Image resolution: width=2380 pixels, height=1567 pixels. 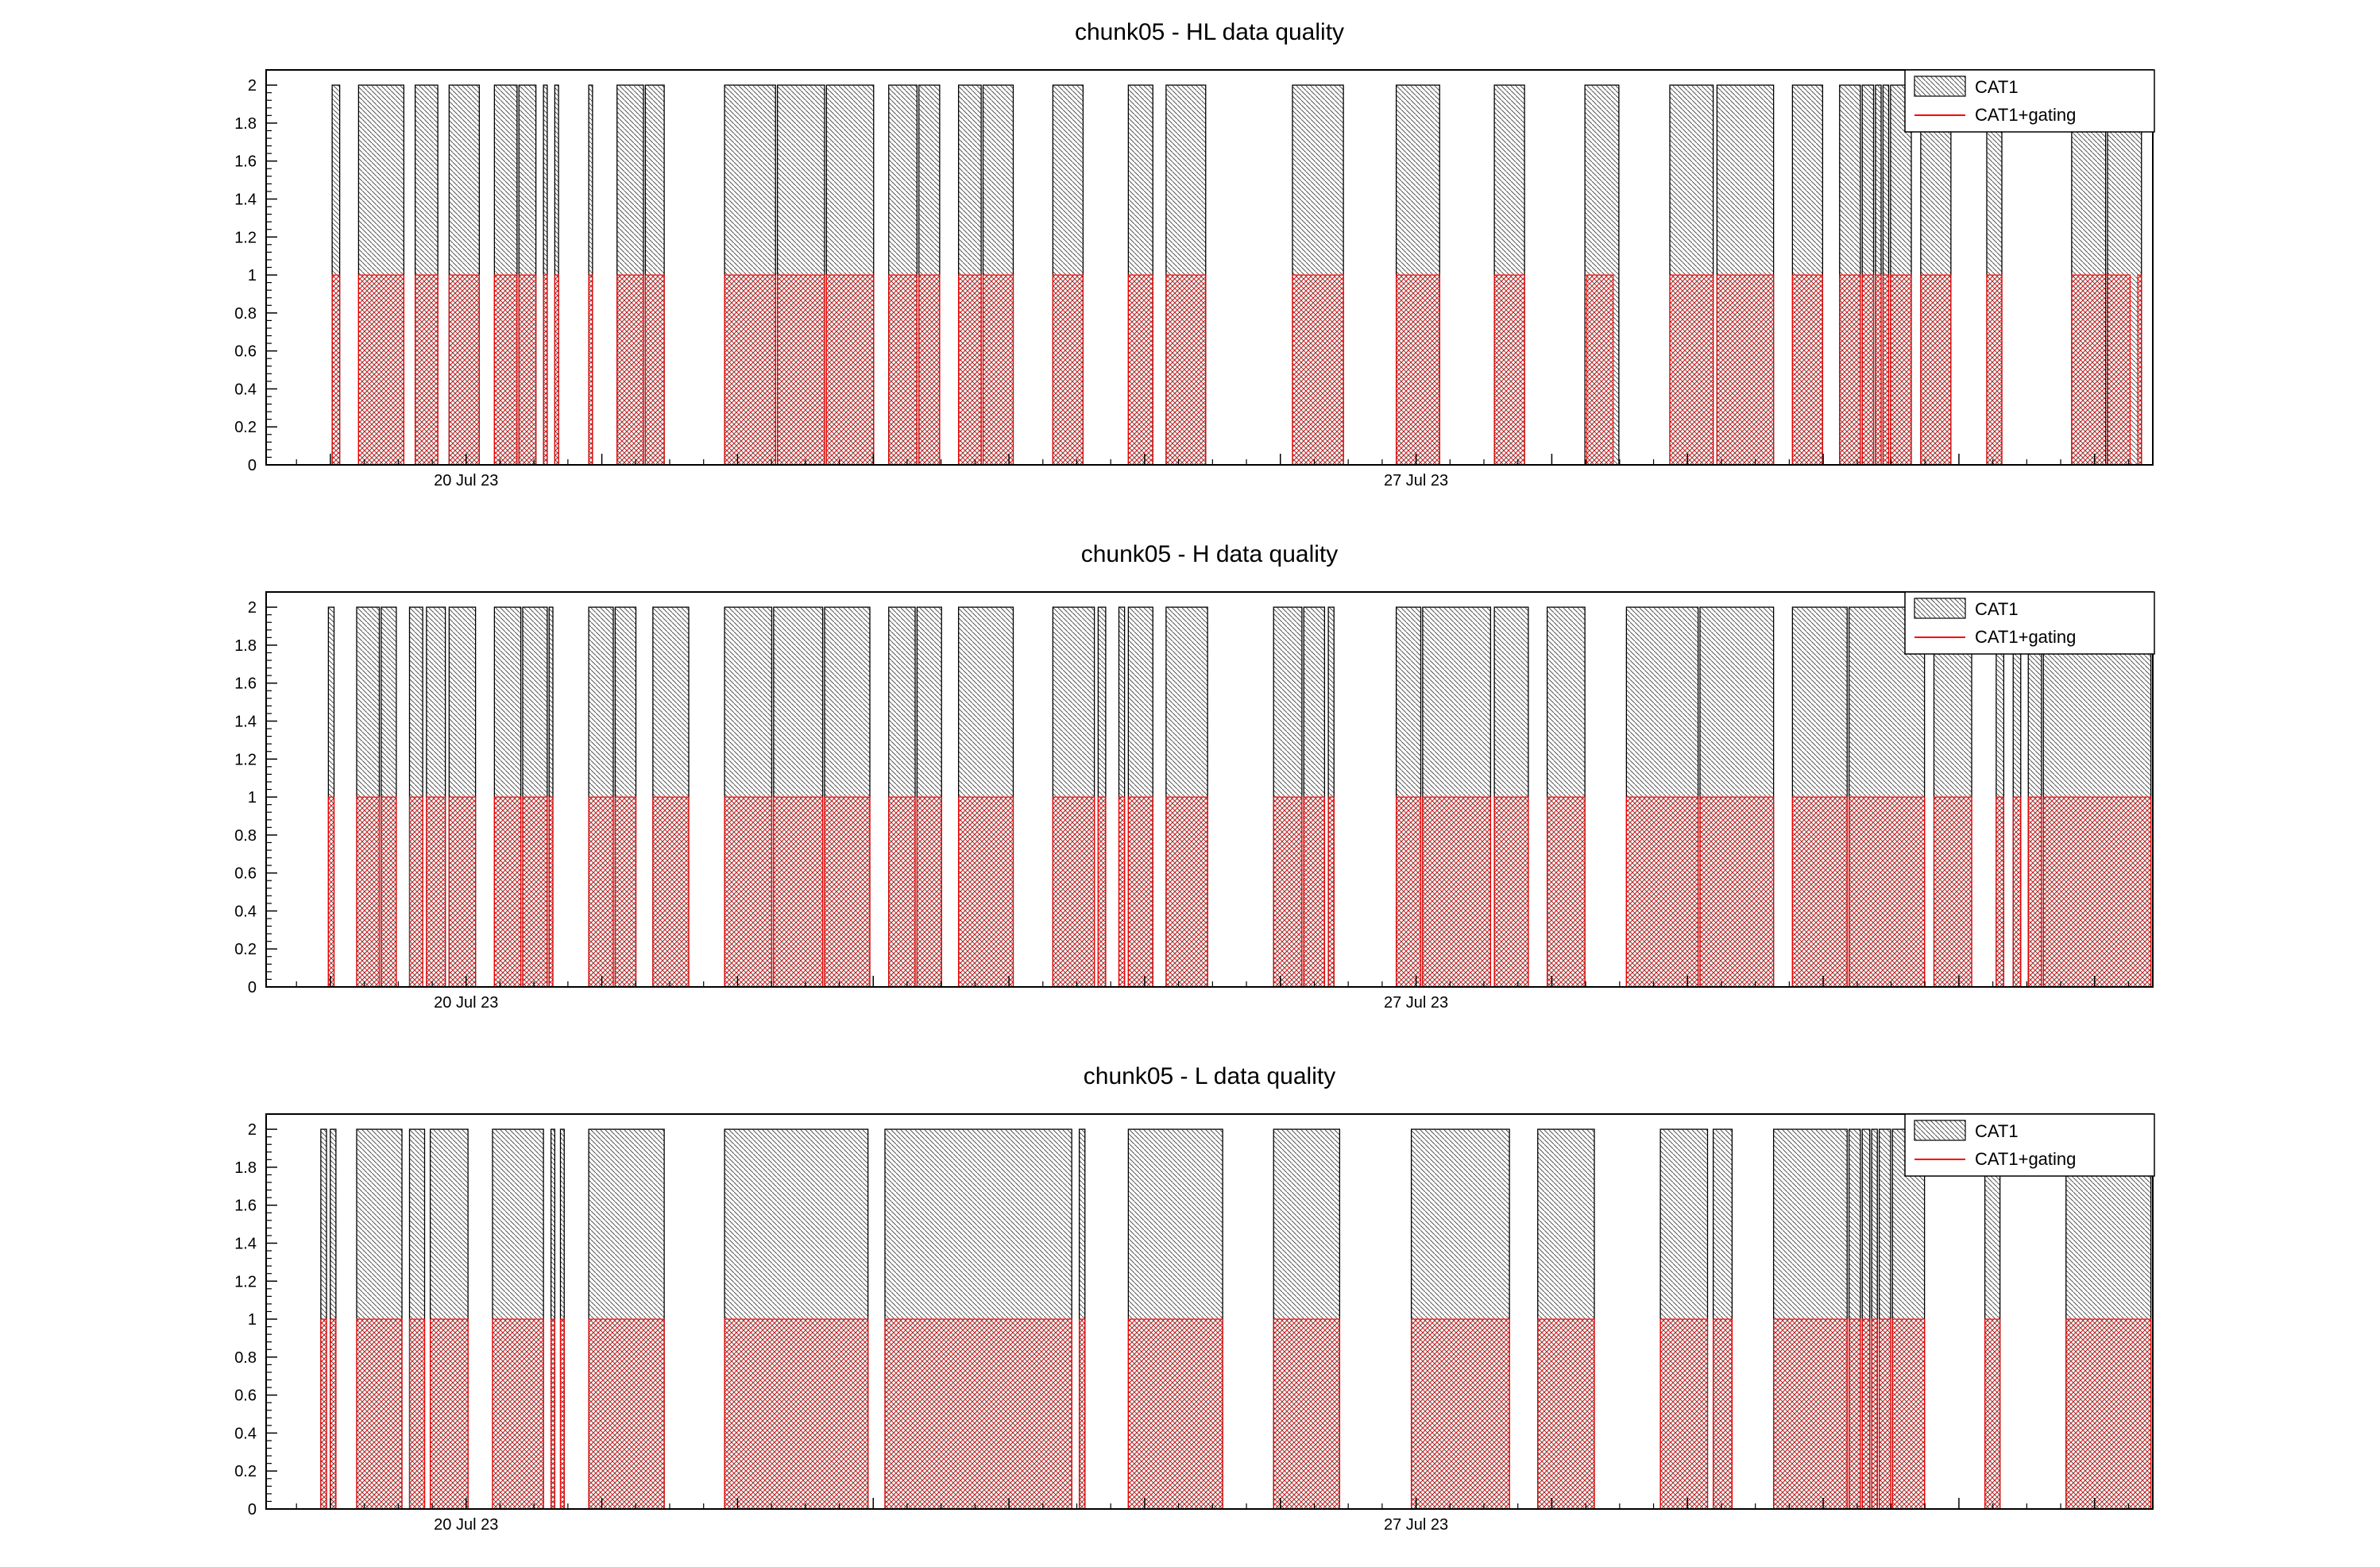 What do you see at coordinates (1209, 554) in the screenshot?
I see `chart-title-h: chunk05 - H data quality` at bounding box center [1209, 554].